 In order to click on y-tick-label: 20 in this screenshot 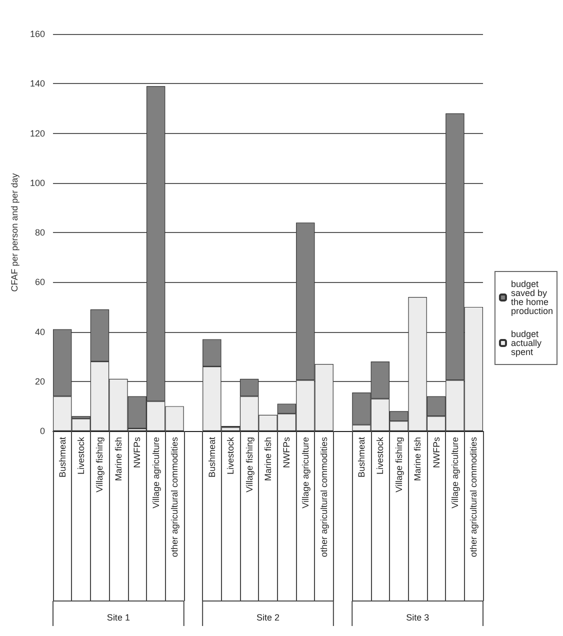, I will do `click(39, 381)`.